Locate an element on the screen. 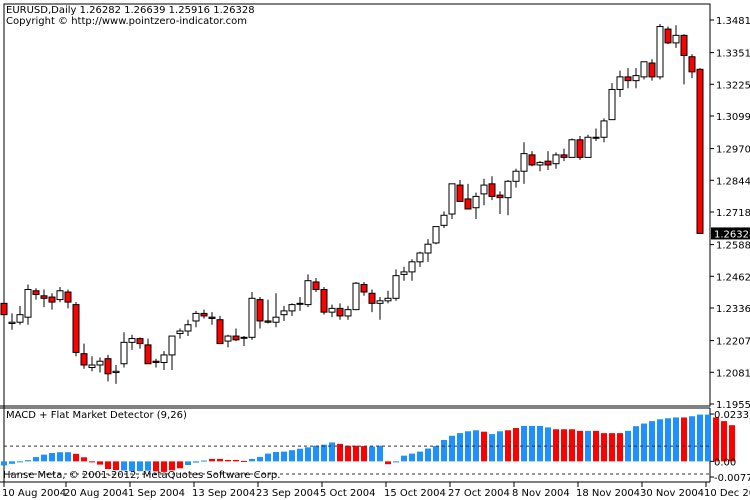 This screenshot has width=750, height=500. price-tick-label: 1.33515 is located at coordinates (733, 54).